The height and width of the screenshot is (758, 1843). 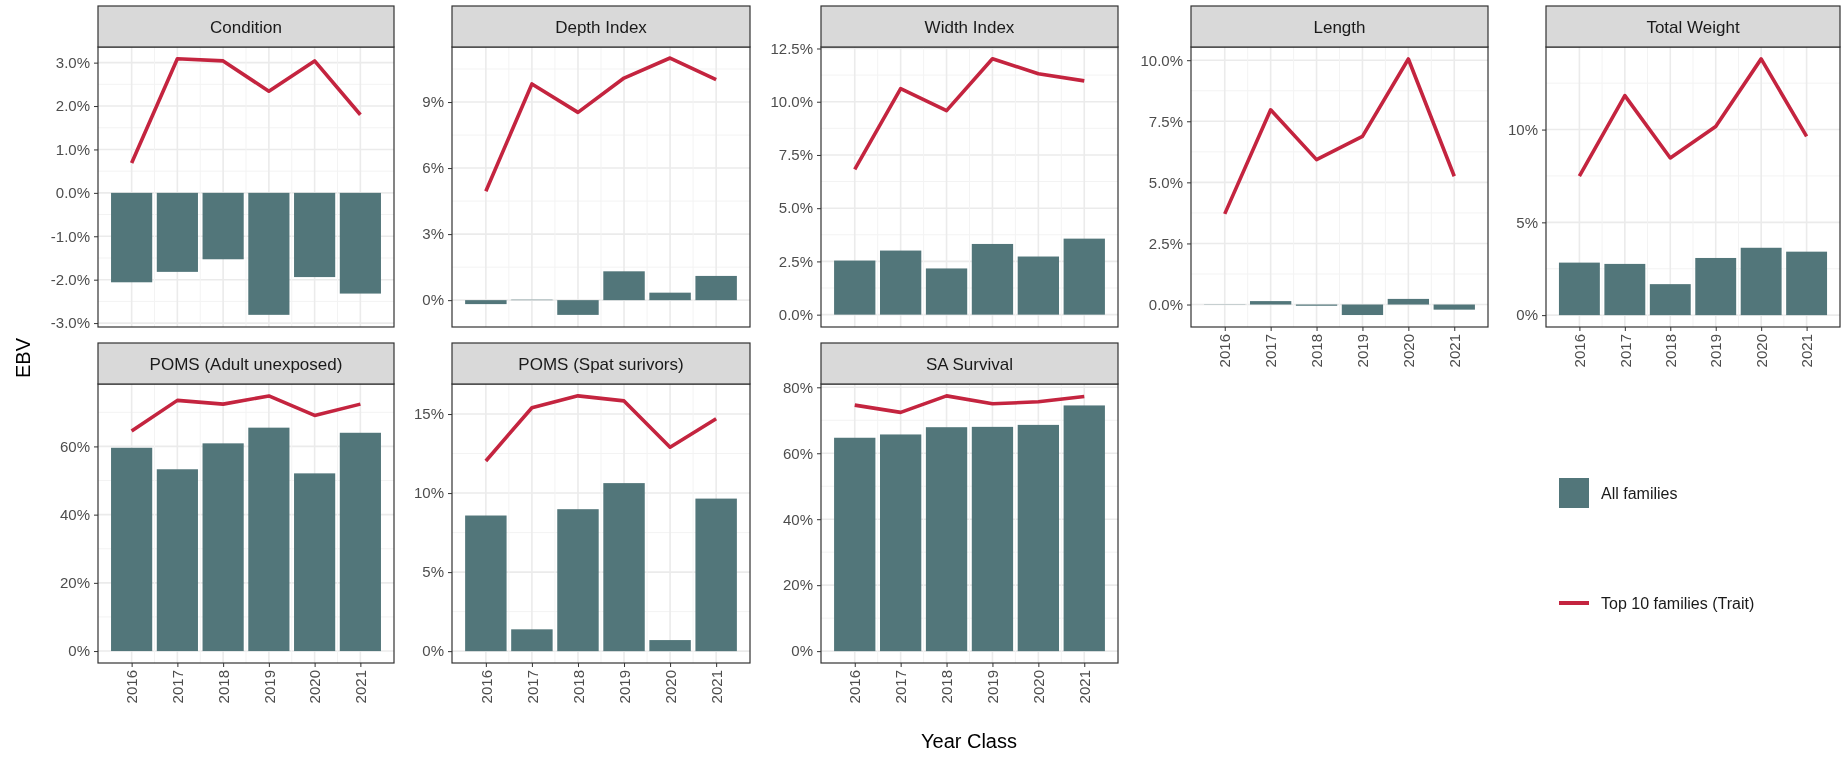 What do you see at coordinates (428, 414) in the screenshot?
I see `y-tick-label: 15%` at bounding box center [428, 414].